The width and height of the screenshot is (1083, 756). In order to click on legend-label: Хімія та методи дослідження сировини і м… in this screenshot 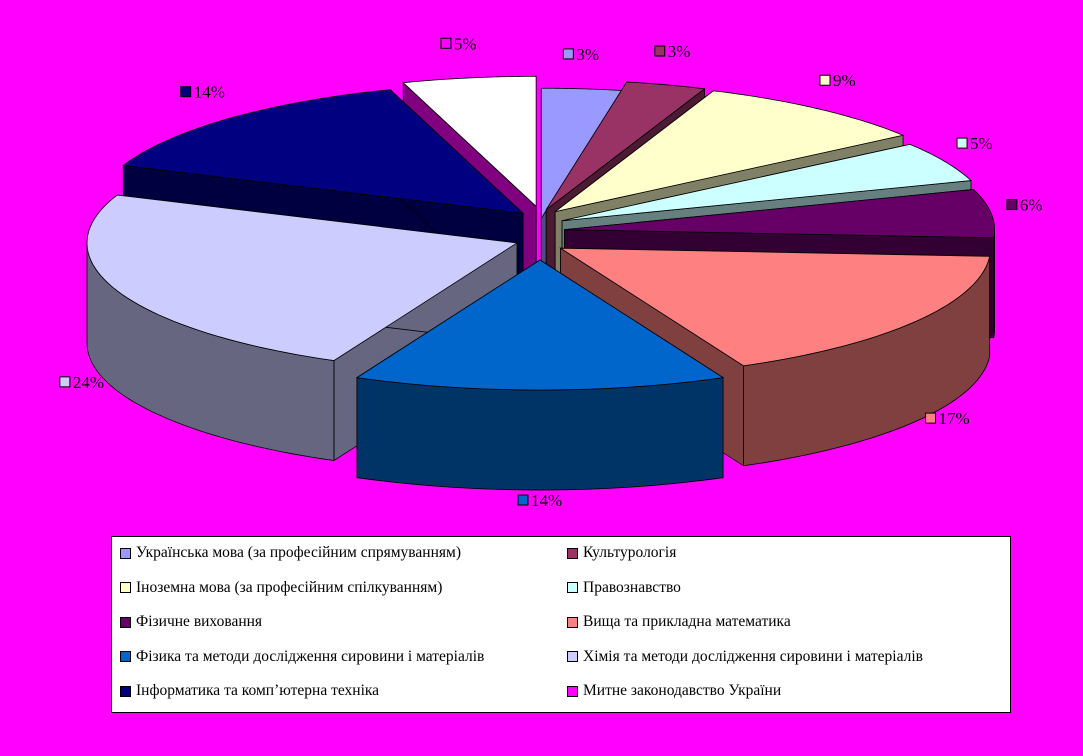, I will do `click(753, 656)`.